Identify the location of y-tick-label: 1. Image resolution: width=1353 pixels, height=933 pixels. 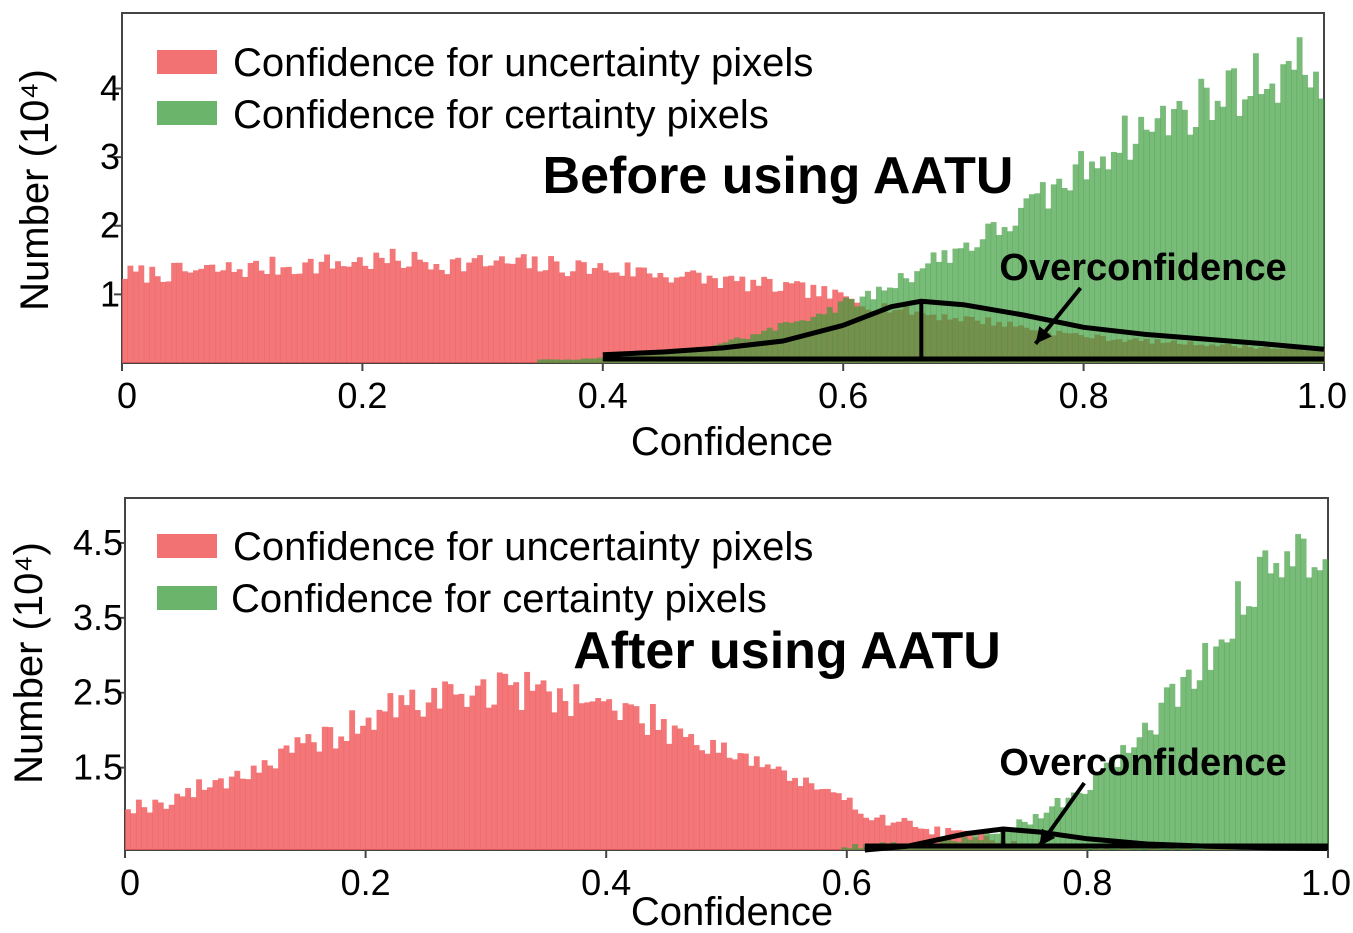
(110, 293).